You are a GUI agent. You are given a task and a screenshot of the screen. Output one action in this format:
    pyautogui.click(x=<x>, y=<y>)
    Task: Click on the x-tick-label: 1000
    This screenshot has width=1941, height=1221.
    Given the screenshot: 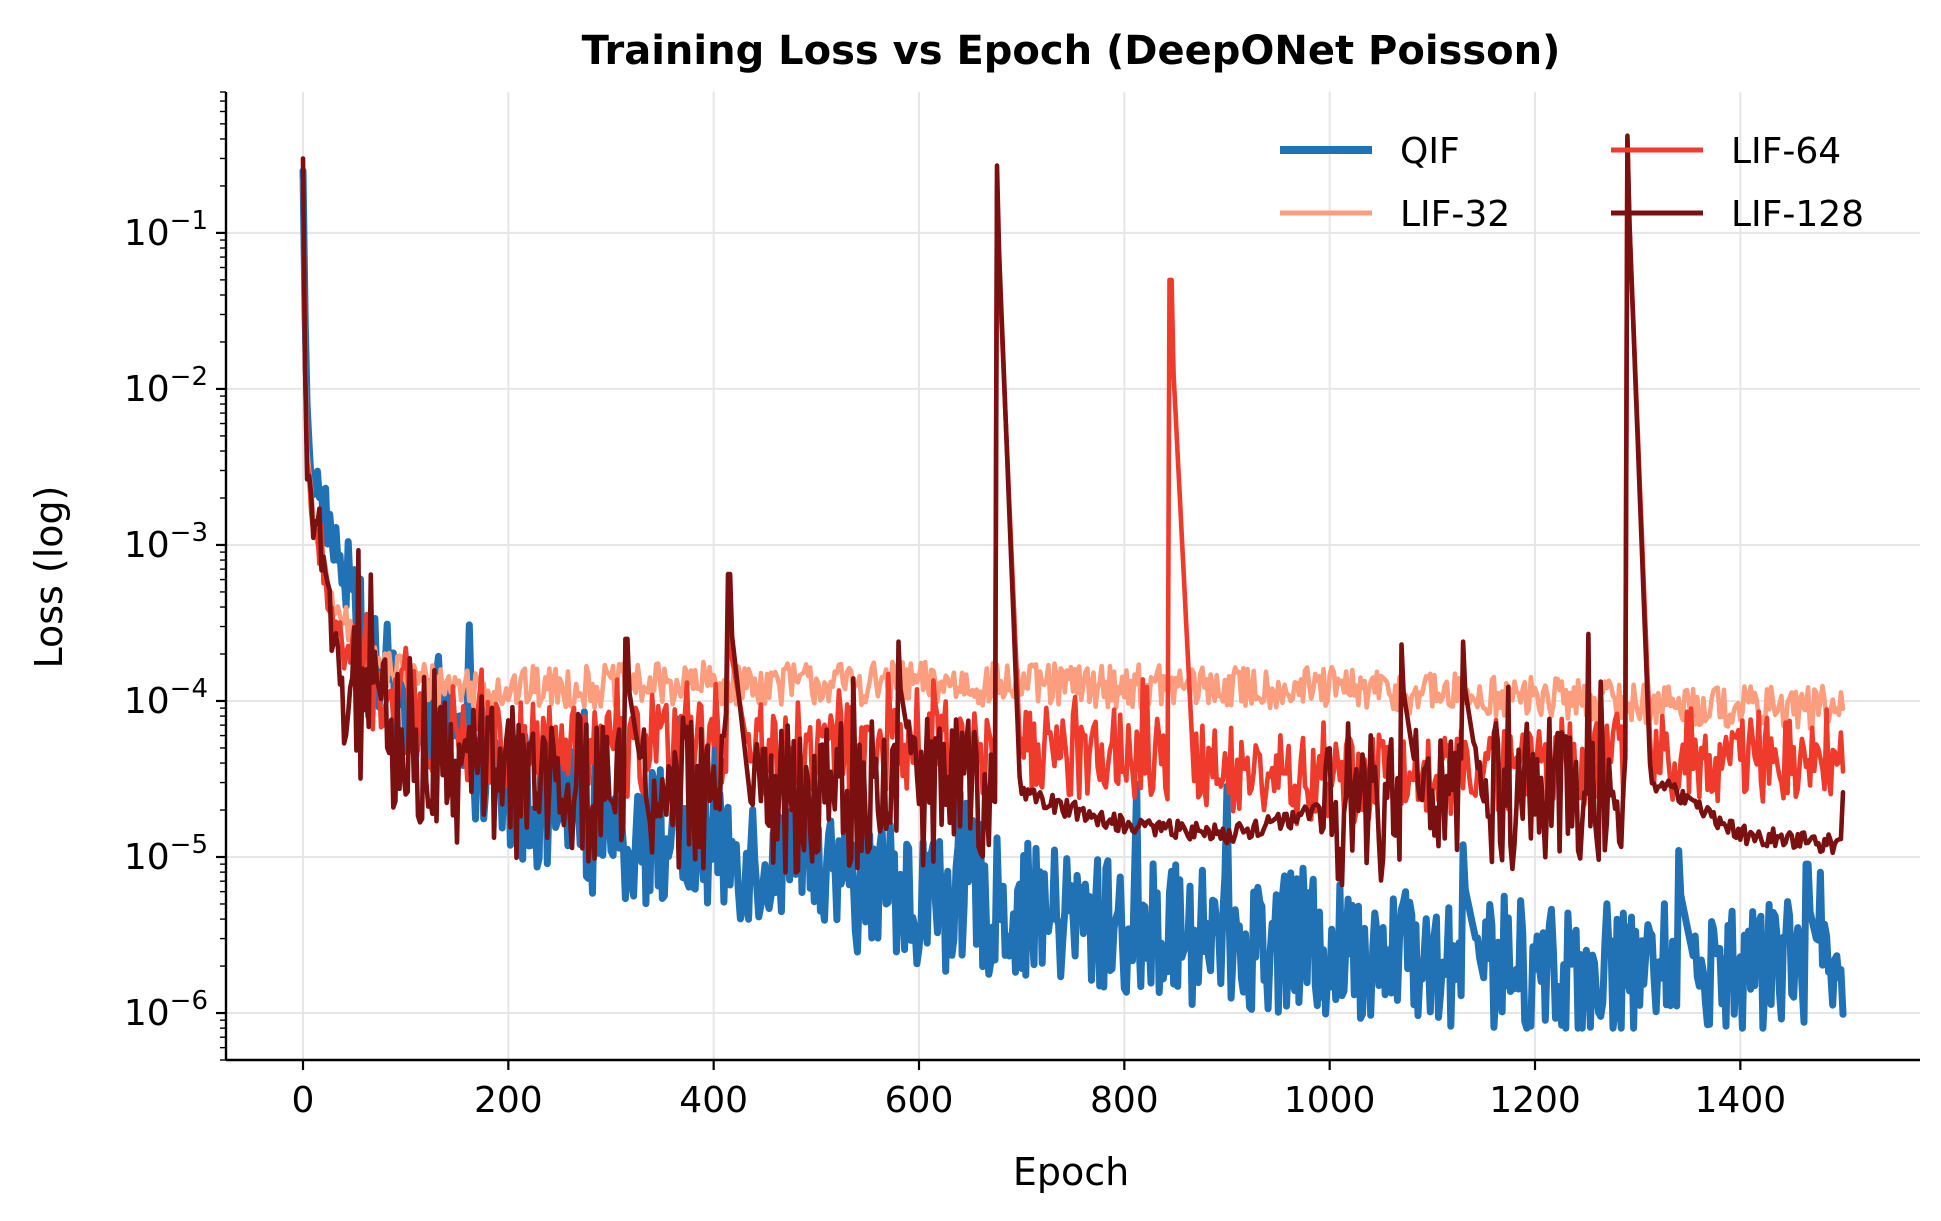 What is the action you would take?
    pyautogui.click(x=1330, y=1100)
    